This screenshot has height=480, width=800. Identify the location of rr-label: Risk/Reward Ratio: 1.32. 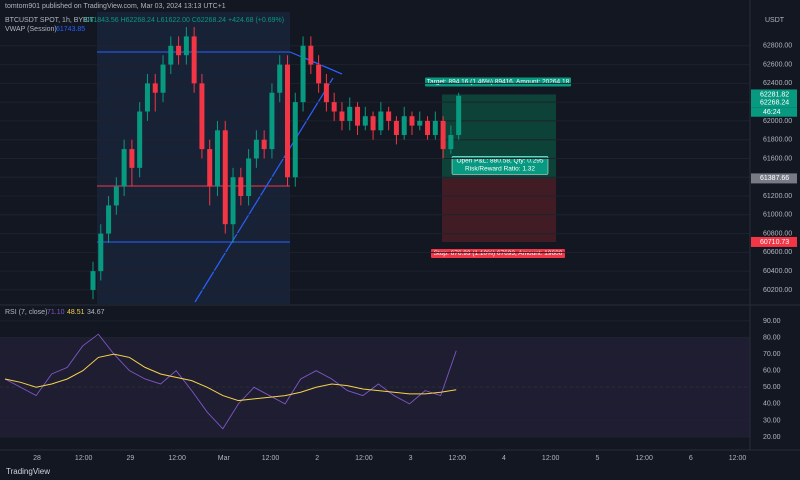
(500, 169).